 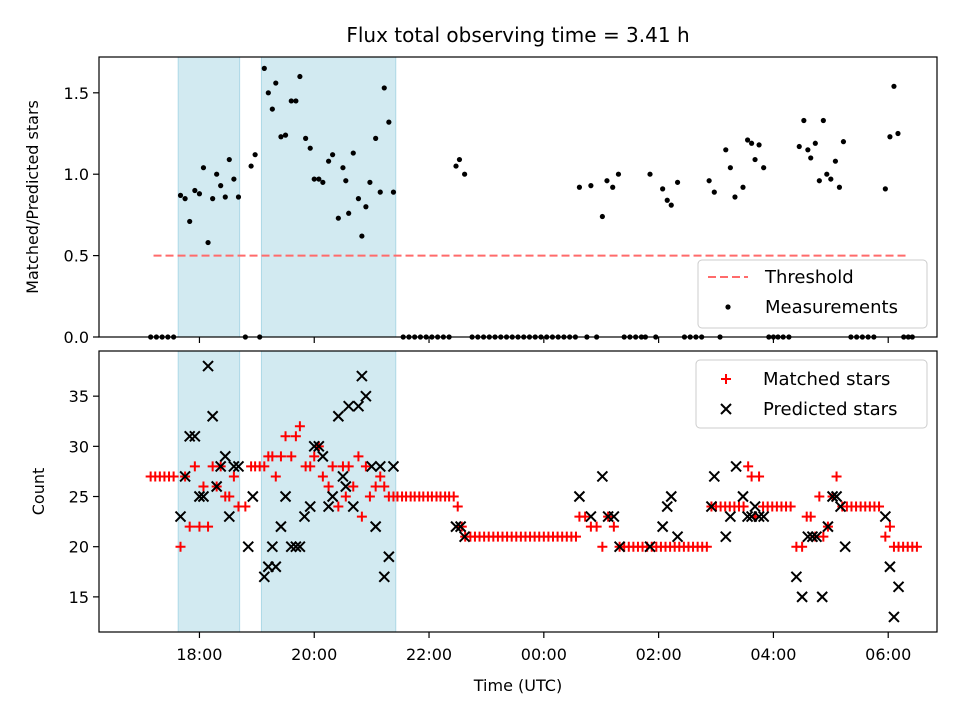 I want to click on legend-matched-swatch, so click(x=726, y=379).